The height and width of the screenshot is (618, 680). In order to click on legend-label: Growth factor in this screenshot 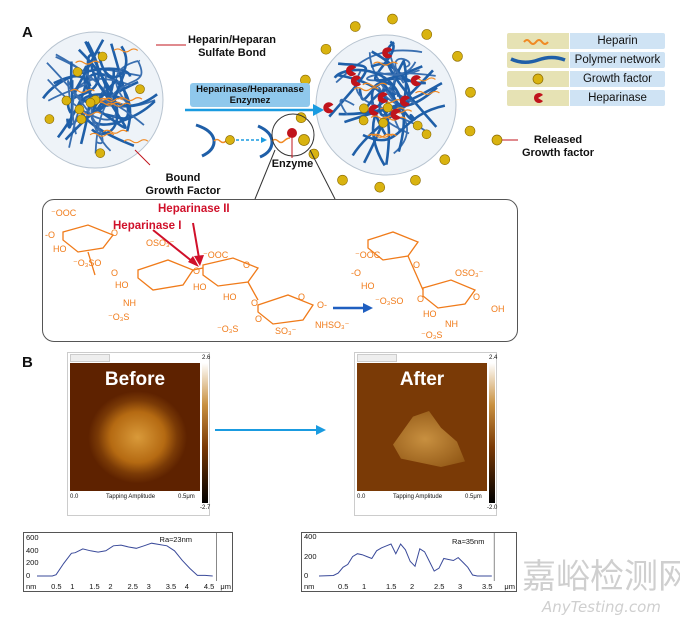, I will do `click(617, 79)`.